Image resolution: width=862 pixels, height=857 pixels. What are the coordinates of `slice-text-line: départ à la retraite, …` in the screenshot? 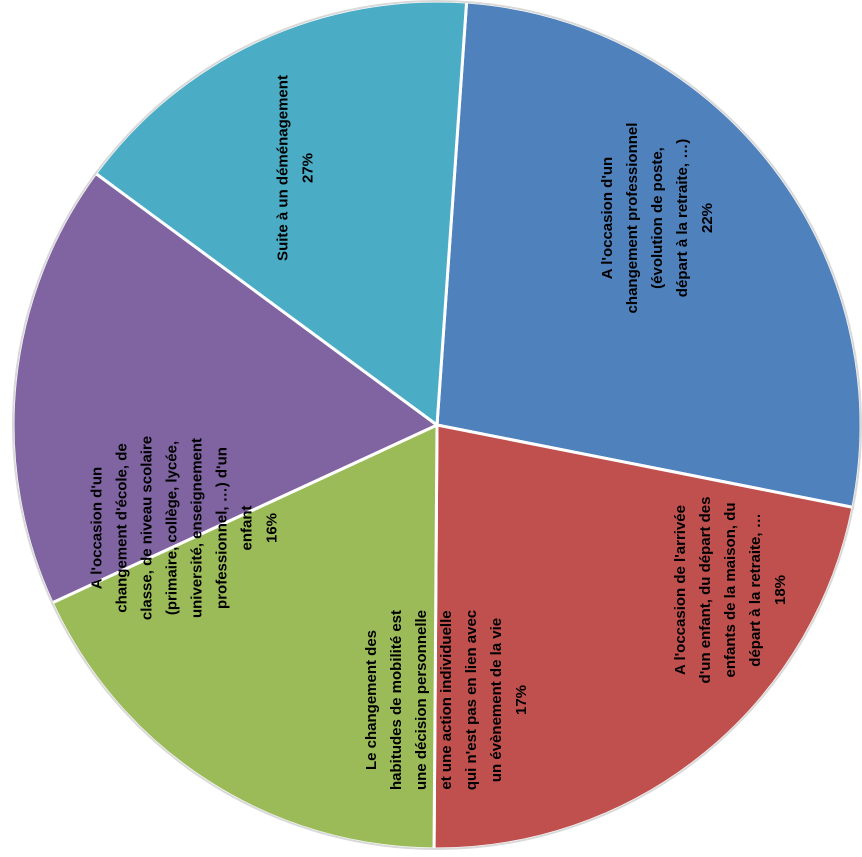 It's located at (755, 589).